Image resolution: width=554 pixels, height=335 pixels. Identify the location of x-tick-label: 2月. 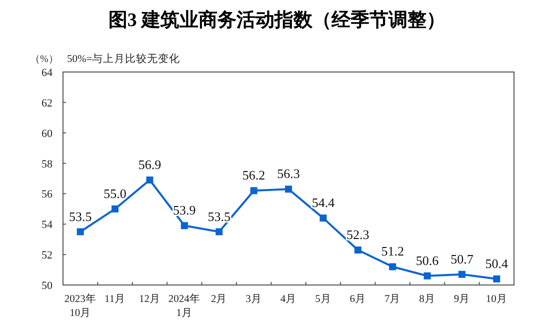
(219, 299).